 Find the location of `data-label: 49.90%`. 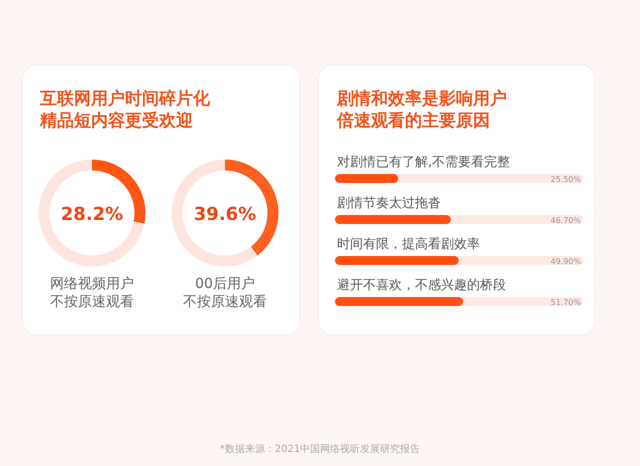

data-label: 49.90% is located at coordinates (566, 261).